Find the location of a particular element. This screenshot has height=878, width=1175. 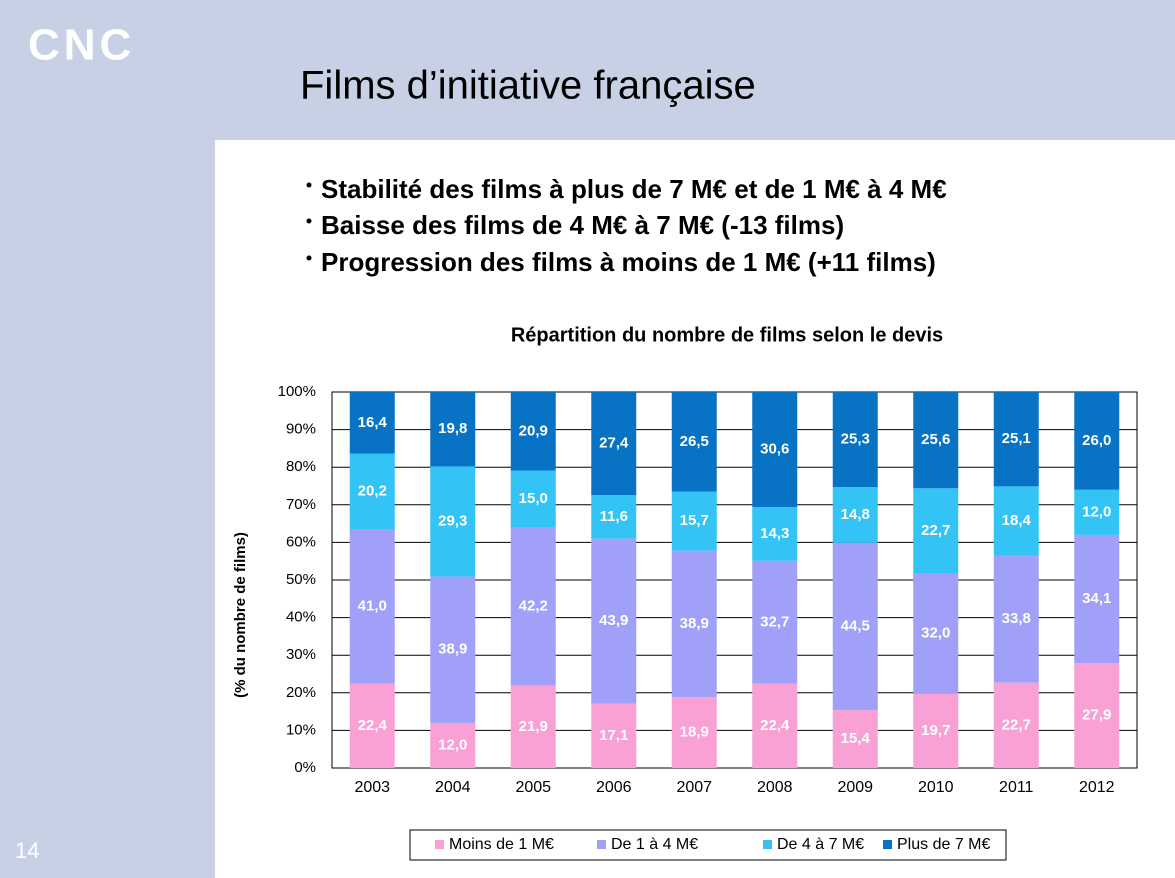

value-label: 20,9 is located at coordinates (533, 430).